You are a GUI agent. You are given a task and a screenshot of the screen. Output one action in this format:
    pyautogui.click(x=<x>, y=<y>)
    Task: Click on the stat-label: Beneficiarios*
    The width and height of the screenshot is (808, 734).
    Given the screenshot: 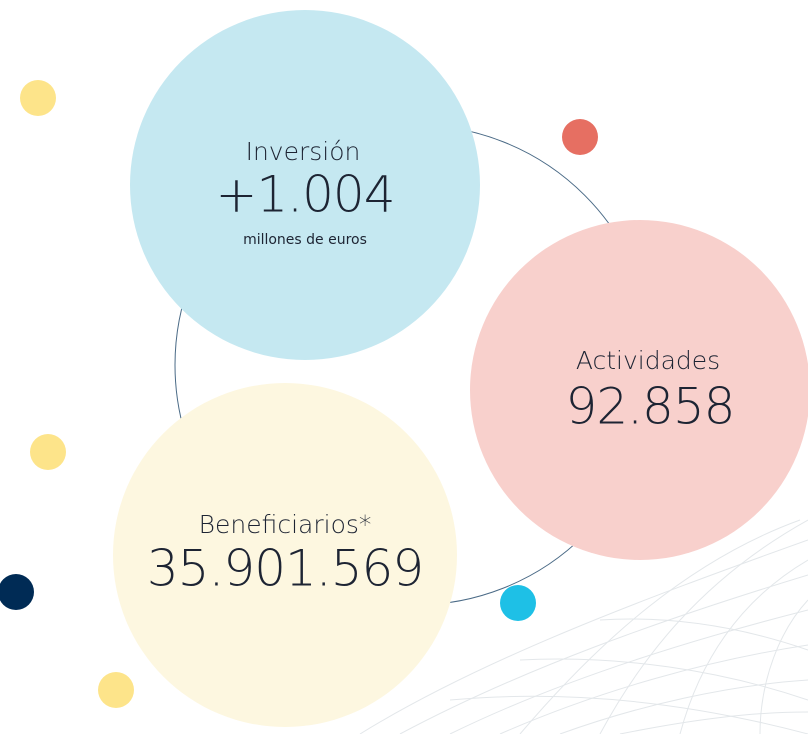 What is the action you would take?
    pyautogui.click(x=285, y=524)
    